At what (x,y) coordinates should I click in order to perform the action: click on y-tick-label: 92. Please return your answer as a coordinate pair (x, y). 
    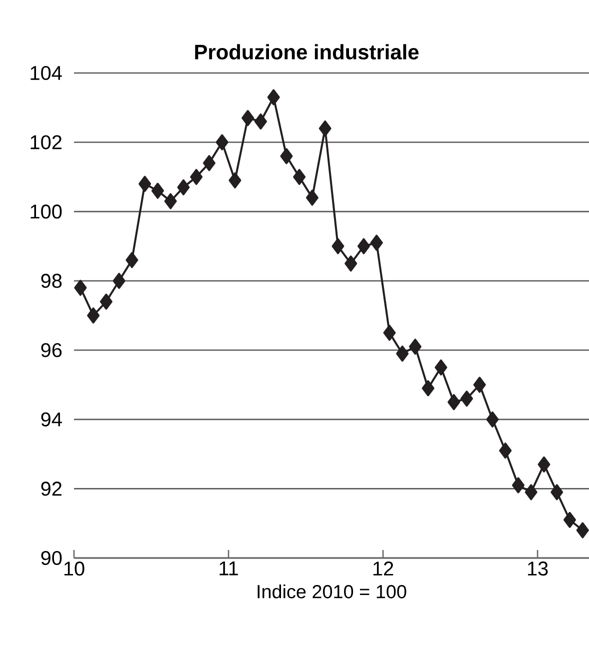
    Looking at the image, I should click on (51, 489).